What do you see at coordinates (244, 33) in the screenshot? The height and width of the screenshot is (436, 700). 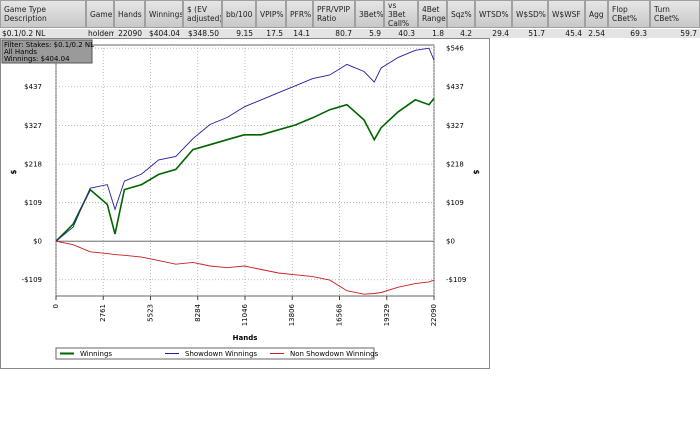 I see `cell: 9.15` at bounding box center [244, 33].